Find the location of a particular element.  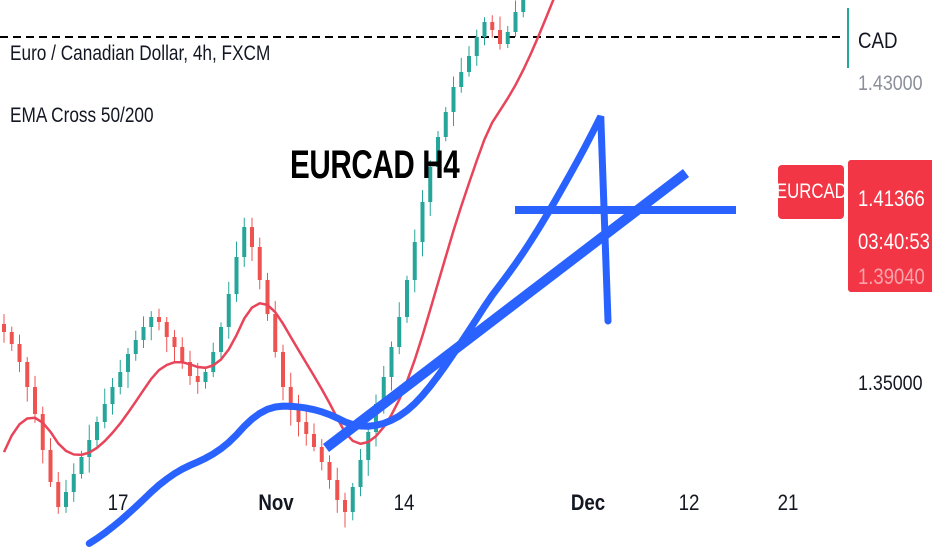

time-axis-label: 17 is located at coordinates (118, 502).